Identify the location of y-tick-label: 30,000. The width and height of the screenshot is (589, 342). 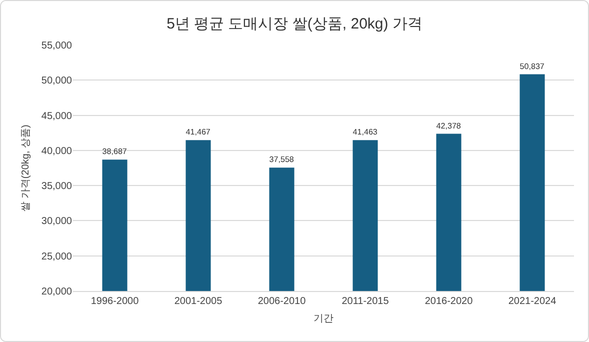
(56, 222).